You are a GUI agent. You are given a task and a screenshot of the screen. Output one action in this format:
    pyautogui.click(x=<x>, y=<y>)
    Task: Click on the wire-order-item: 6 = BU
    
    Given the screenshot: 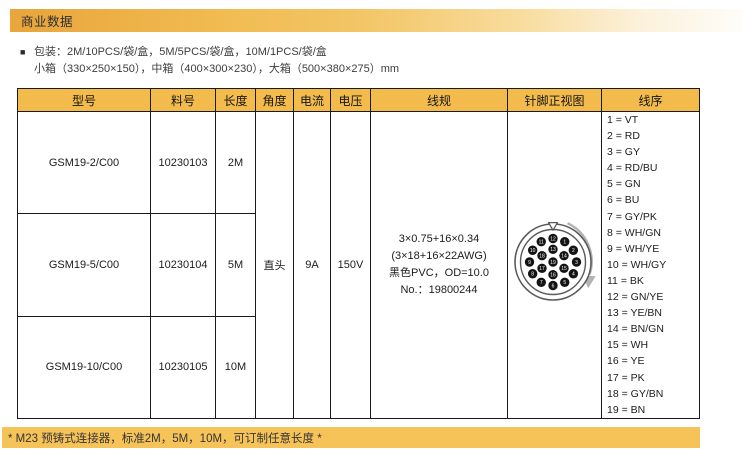 What is the action you would take?
    pyautogui.click(x=623, y=200)
    